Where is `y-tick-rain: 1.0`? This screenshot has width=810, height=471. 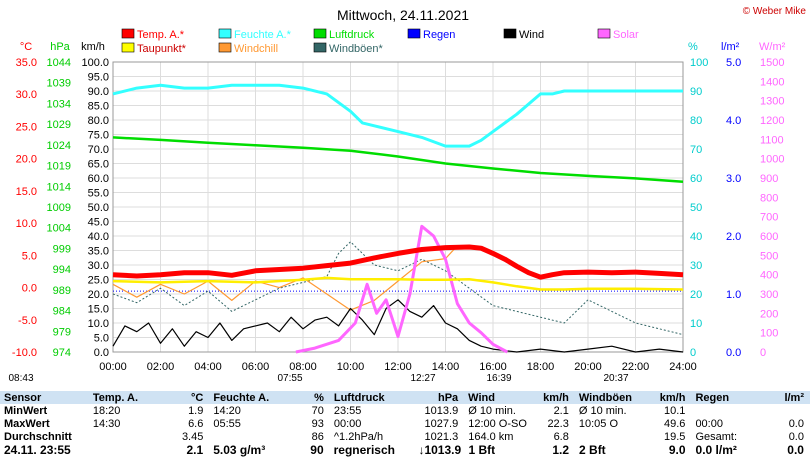 y-tick-rain: 1.0 is located at coordinates (733, 295).